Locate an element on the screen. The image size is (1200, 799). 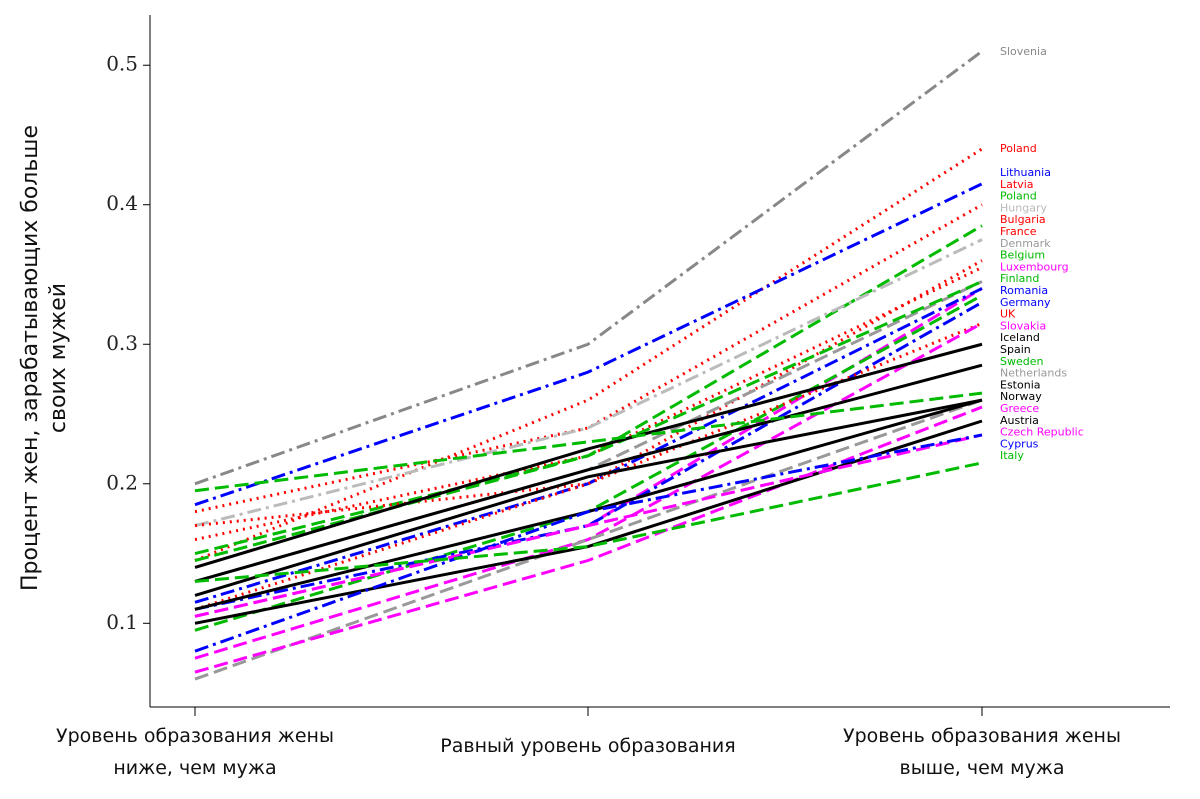
series-label: France is located at coordinates (1018, 231).